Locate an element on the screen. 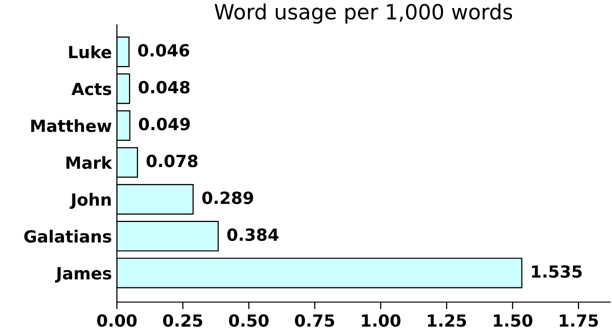 This screenshot has height=332, width=612. x-tick-label: 1.50 is located at coordinates (513, 320).